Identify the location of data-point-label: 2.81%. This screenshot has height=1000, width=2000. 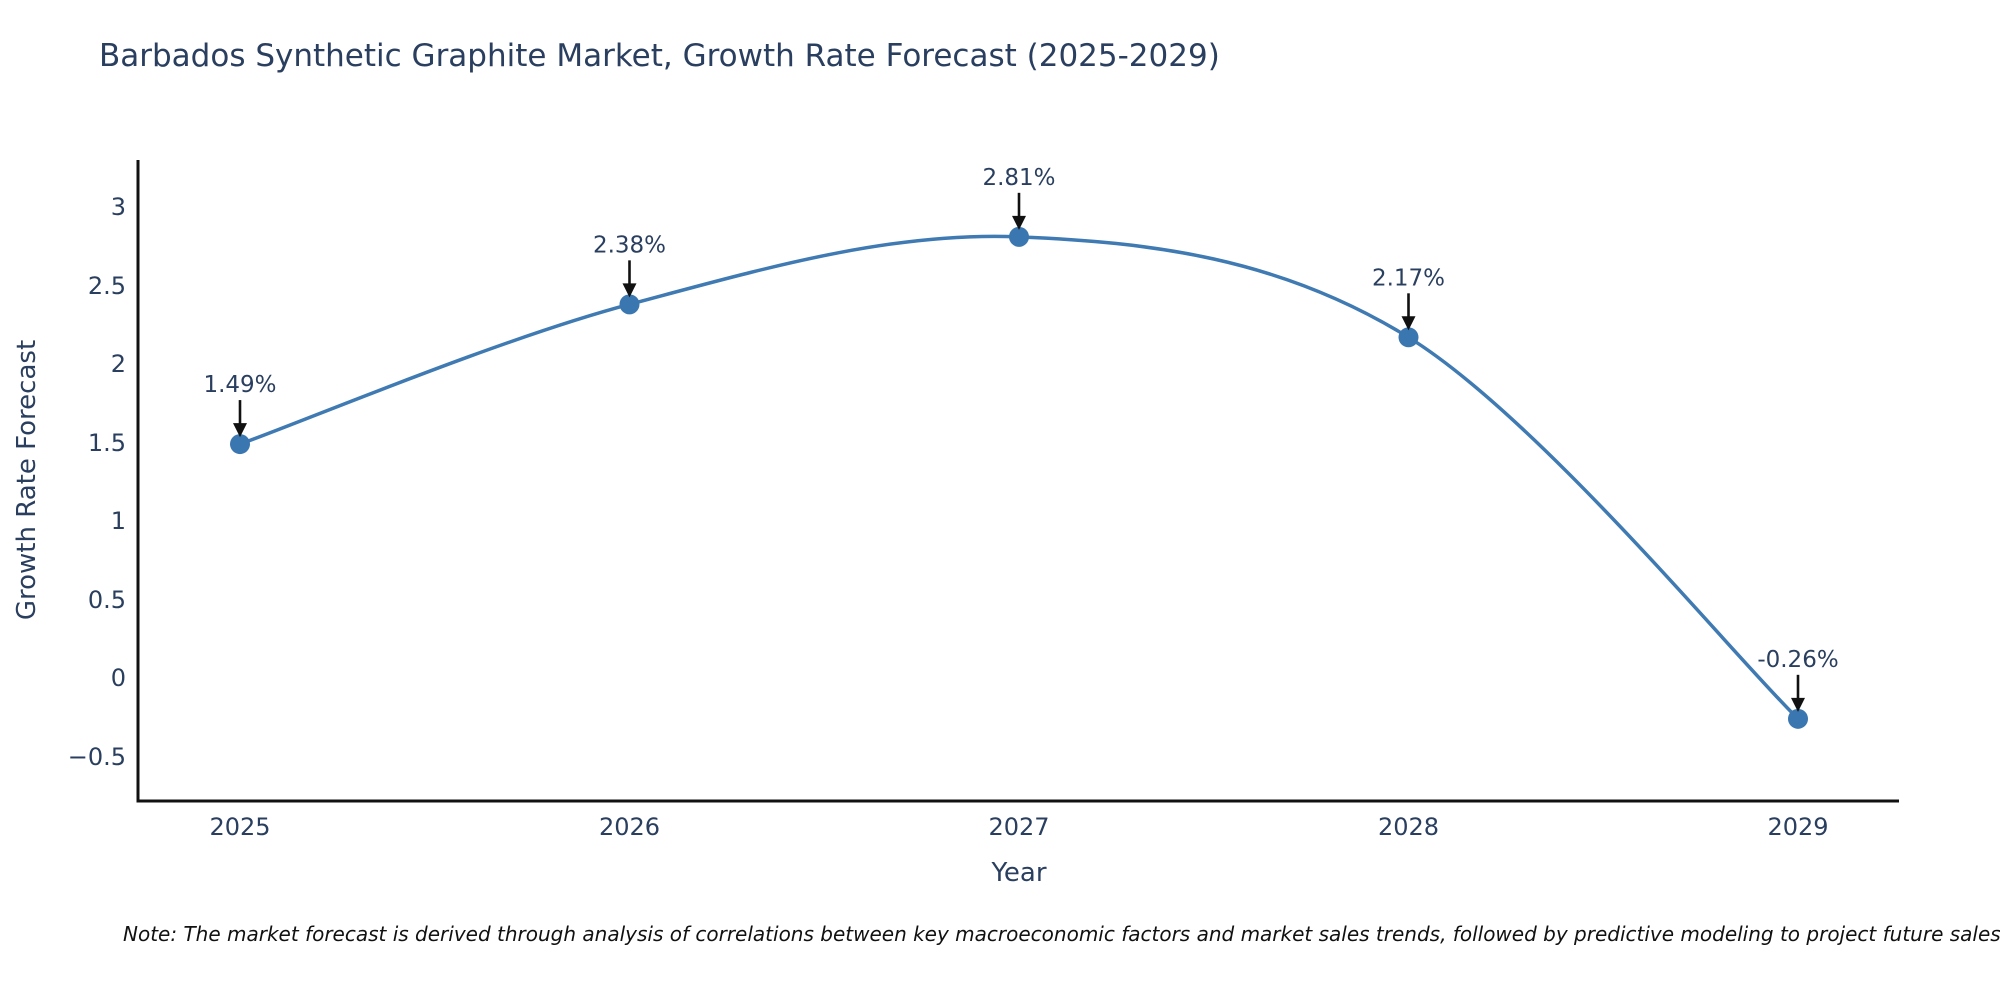
(1018, 178).